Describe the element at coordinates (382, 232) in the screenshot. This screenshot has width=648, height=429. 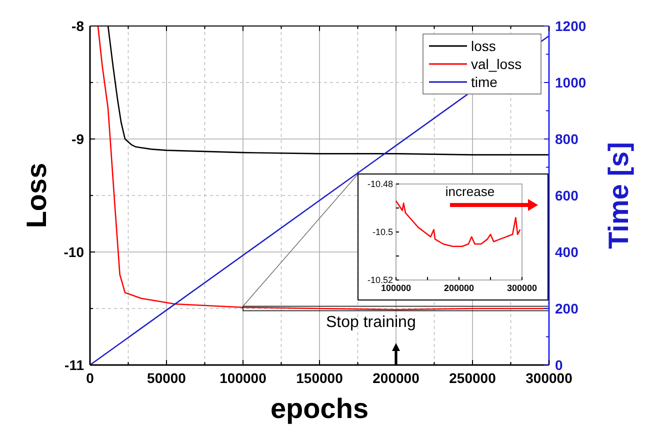
I see `y-tick-label: -10.5` at that location.